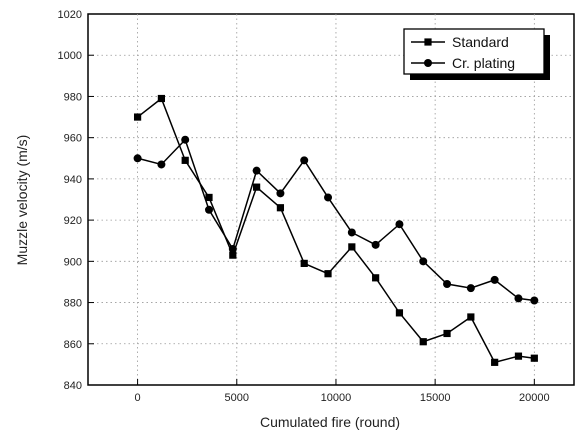 Image resolution: width=587 pixels, height=438 pixels. What do you see at coordinates (73, 180) in the screenshot?
I see `y-tick-label: 940` at bounding box center [73, 180].